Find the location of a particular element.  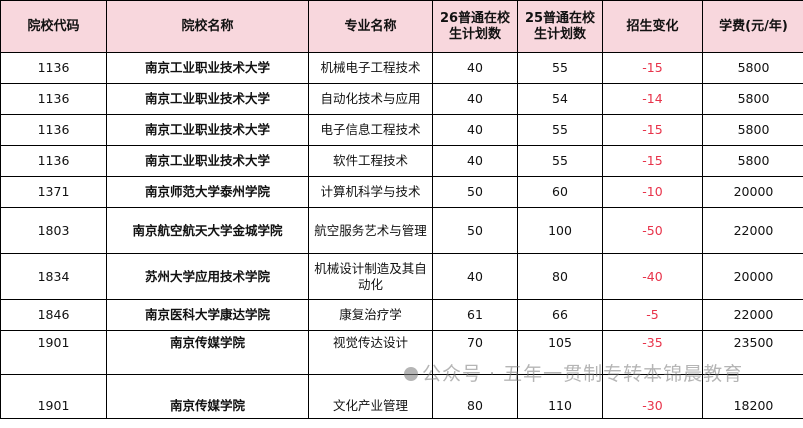

table-row: 1136 南京工业职业技术大学 机械电子工程技术 40 55 -15 5800 is located at coordinates (401, 68).